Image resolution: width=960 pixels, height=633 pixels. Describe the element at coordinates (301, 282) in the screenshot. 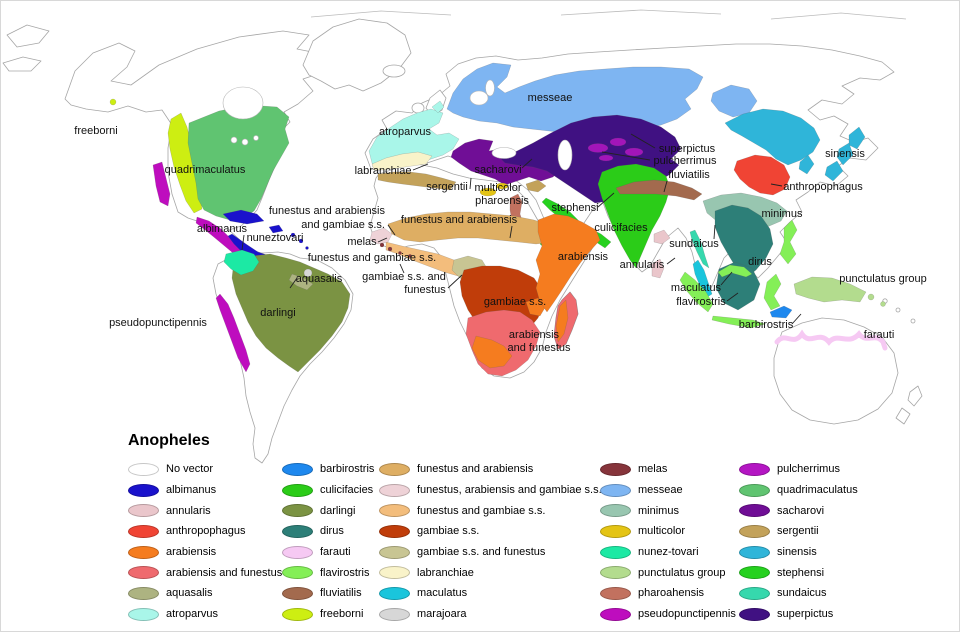

I see `region-aquasalis` at that location.